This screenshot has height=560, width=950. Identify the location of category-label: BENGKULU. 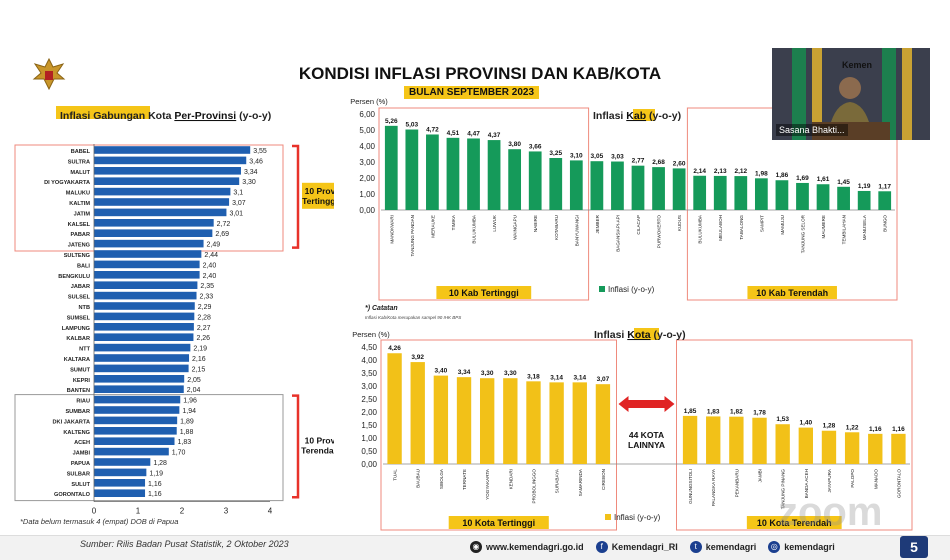
(74, 277).